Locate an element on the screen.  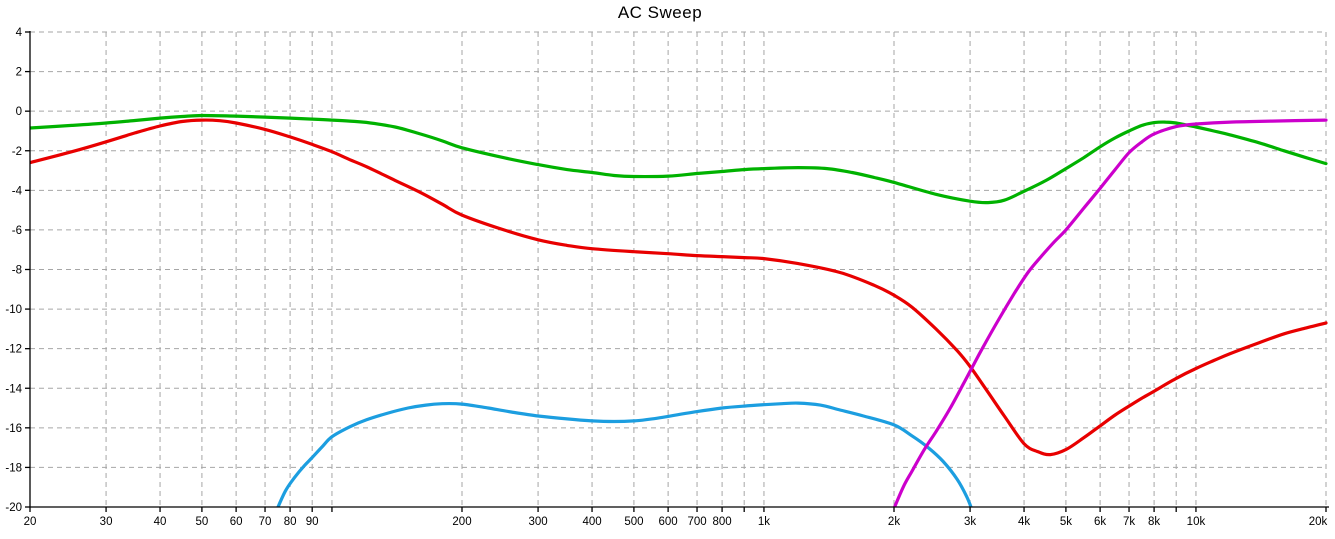
x-tick-label: 4k is located at coordinates (1024, 522).